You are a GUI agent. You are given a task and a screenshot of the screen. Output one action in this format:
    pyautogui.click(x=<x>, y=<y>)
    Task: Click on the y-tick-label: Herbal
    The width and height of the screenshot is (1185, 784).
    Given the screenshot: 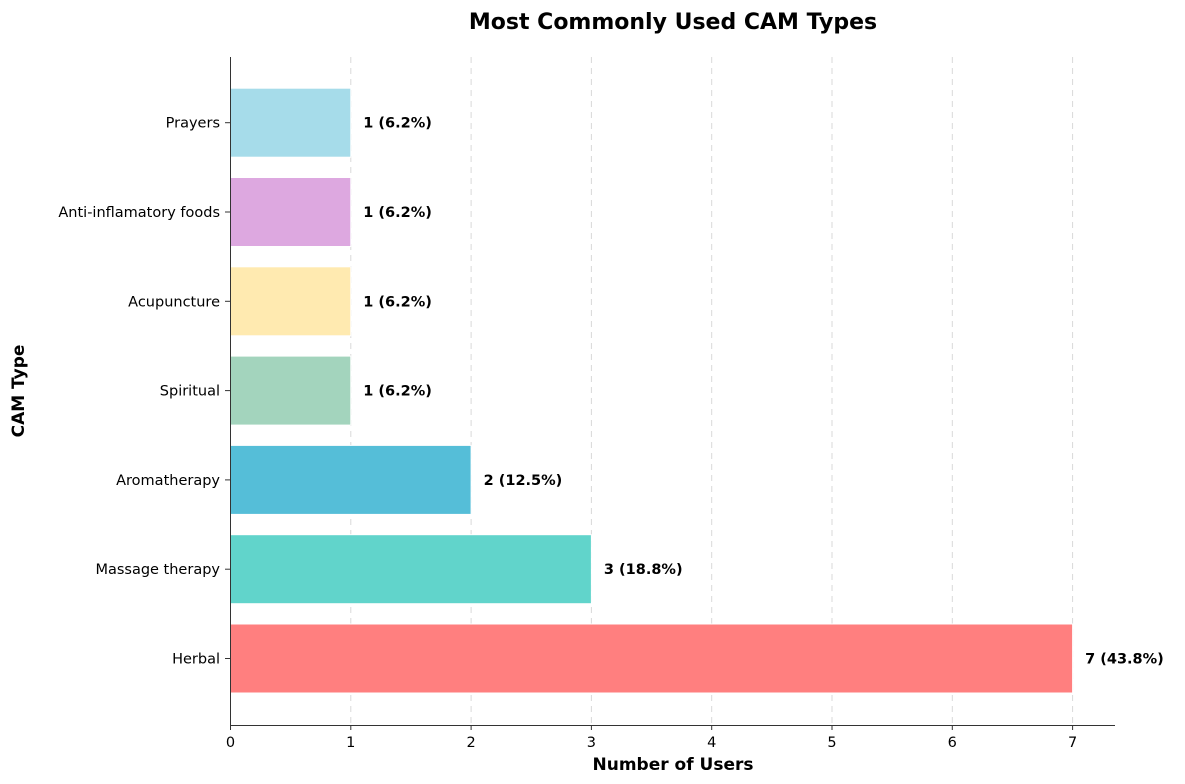 What is the action you would take?
    pyautogui.click(x=196, y=660)
    